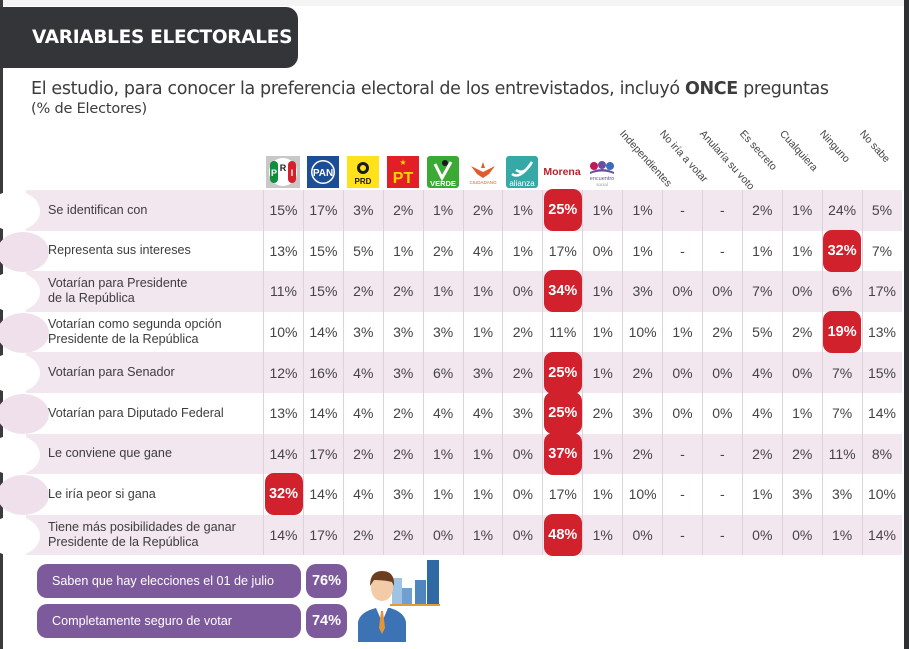 The height and width of the screenshot is (649, 909). I want to click on intro-text-bold: ONCE, so click(711, 89).